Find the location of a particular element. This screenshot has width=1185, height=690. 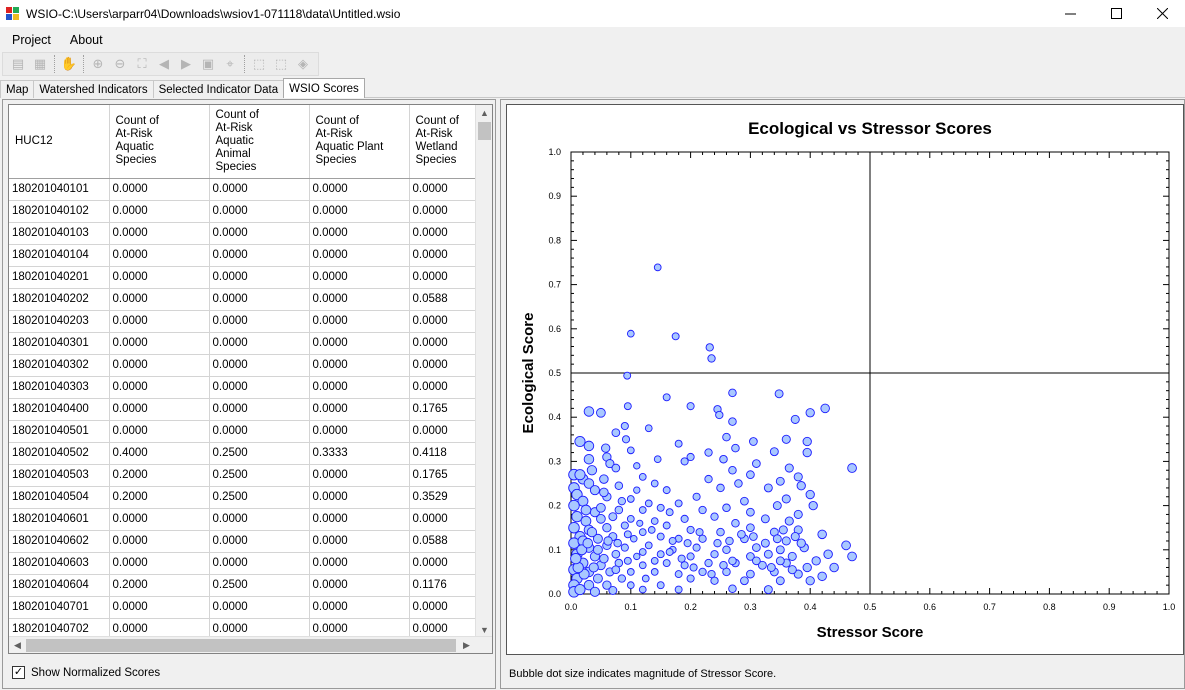

minimize-button is located at coordinates (1070, 13).